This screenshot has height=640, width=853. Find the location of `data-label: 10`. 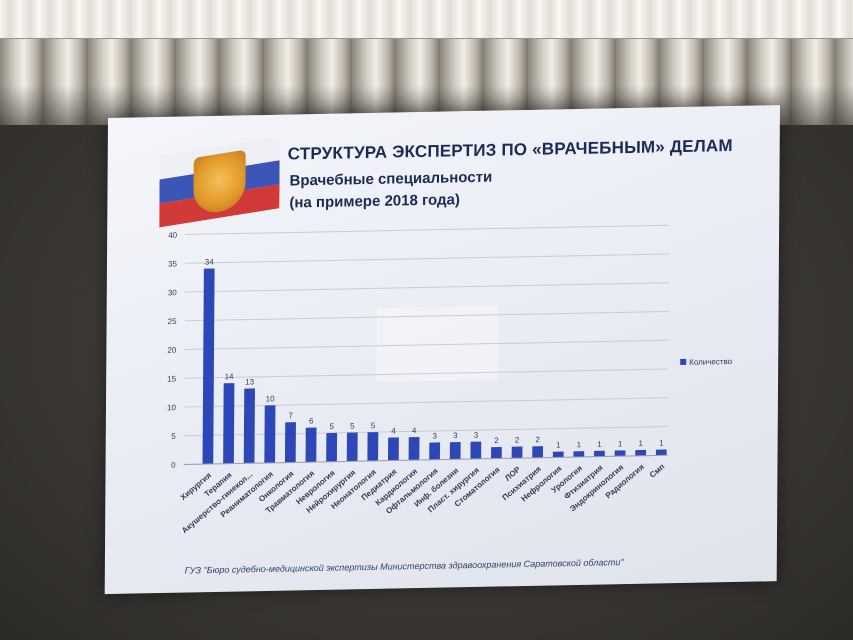

data-label: 10 is located at coordinates (271, 398).